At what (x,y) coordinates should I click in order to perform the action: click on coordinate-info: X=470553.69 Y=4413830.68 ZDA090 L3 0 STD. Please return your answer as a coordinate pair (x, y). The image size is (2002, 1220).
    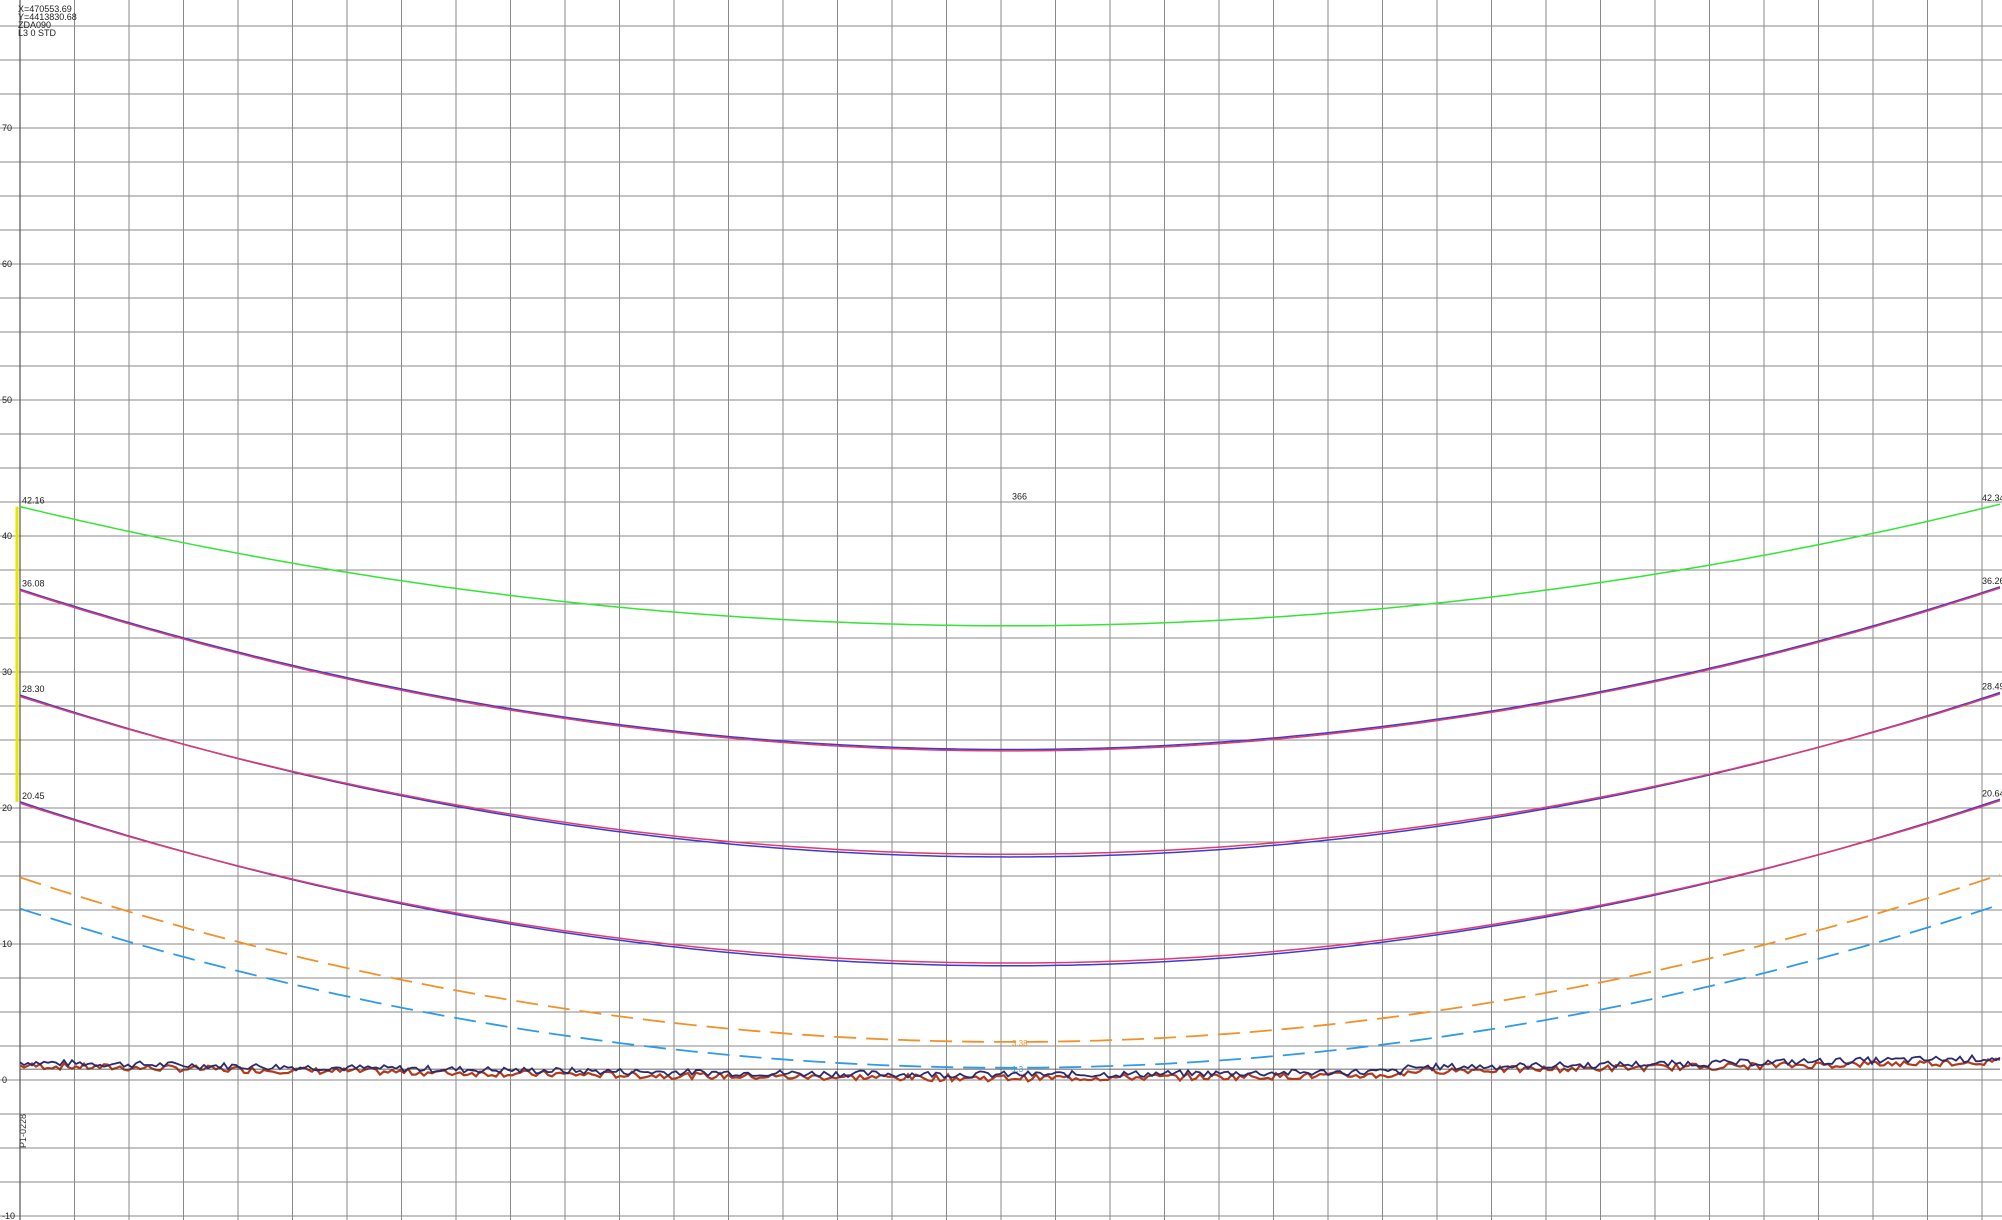
    Looking at the image, I should click on (47, 21).